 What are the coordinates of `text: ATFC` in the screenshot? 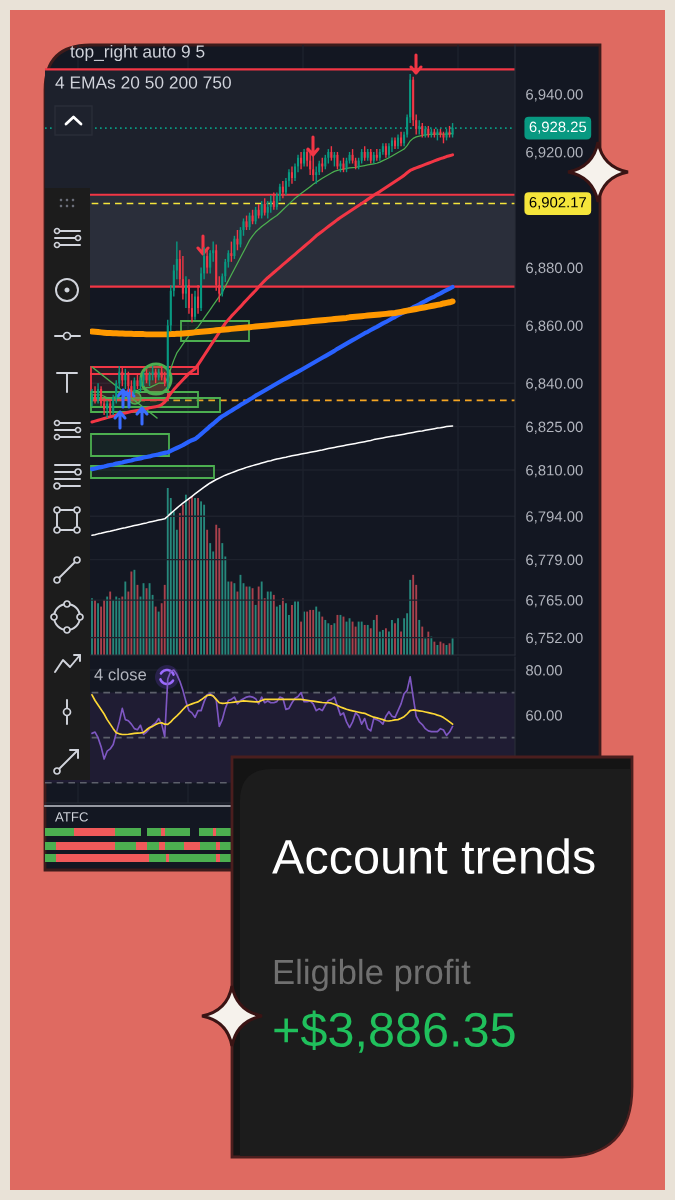 It's located at (71, 817).